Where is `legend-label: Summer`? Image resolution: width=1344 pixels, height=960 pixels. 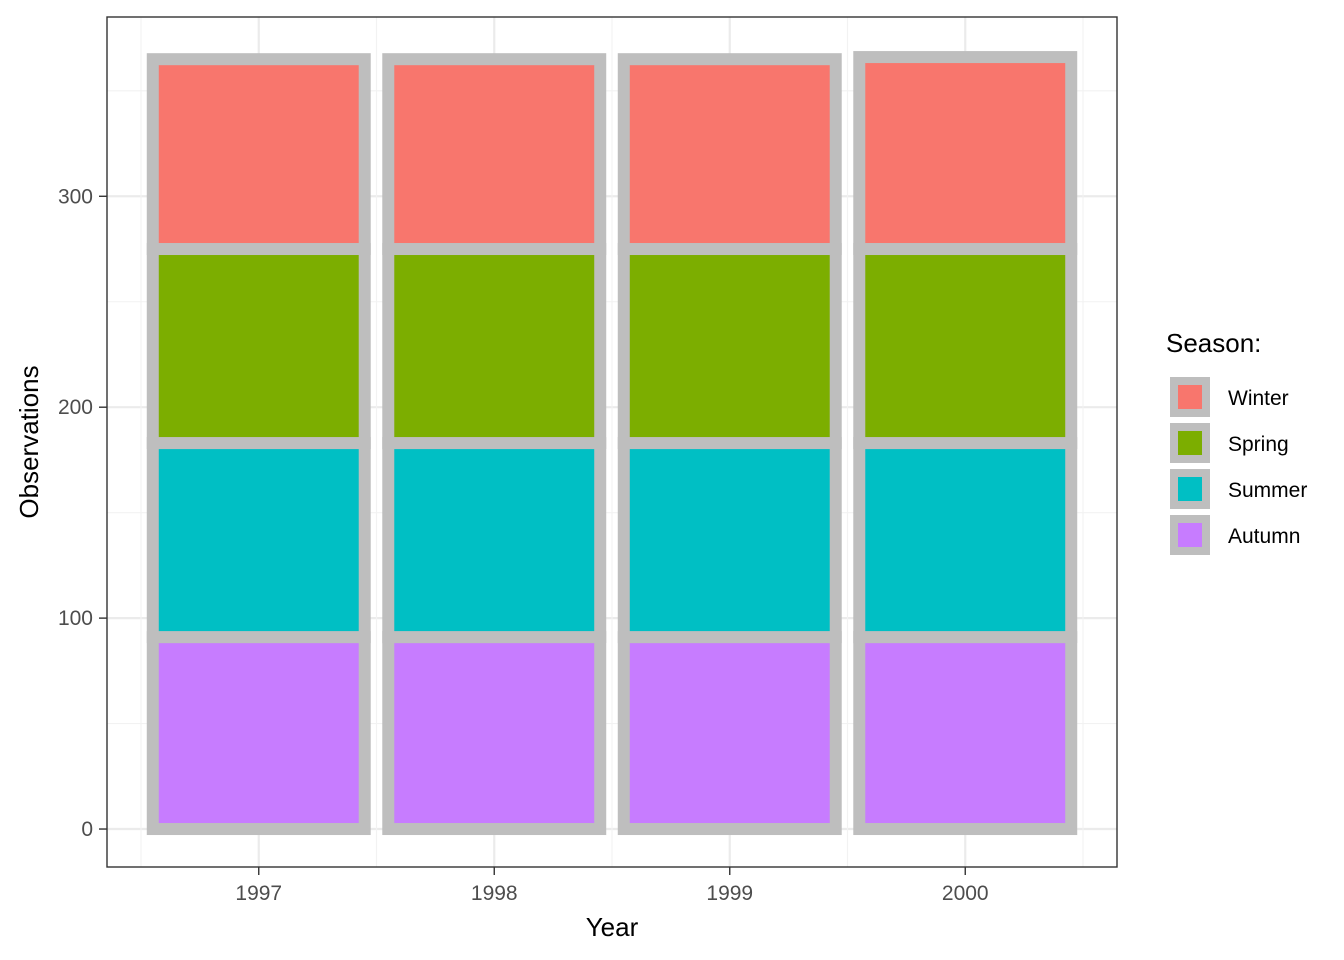 legend-label: Summer is located at coordinates (1267, 490).